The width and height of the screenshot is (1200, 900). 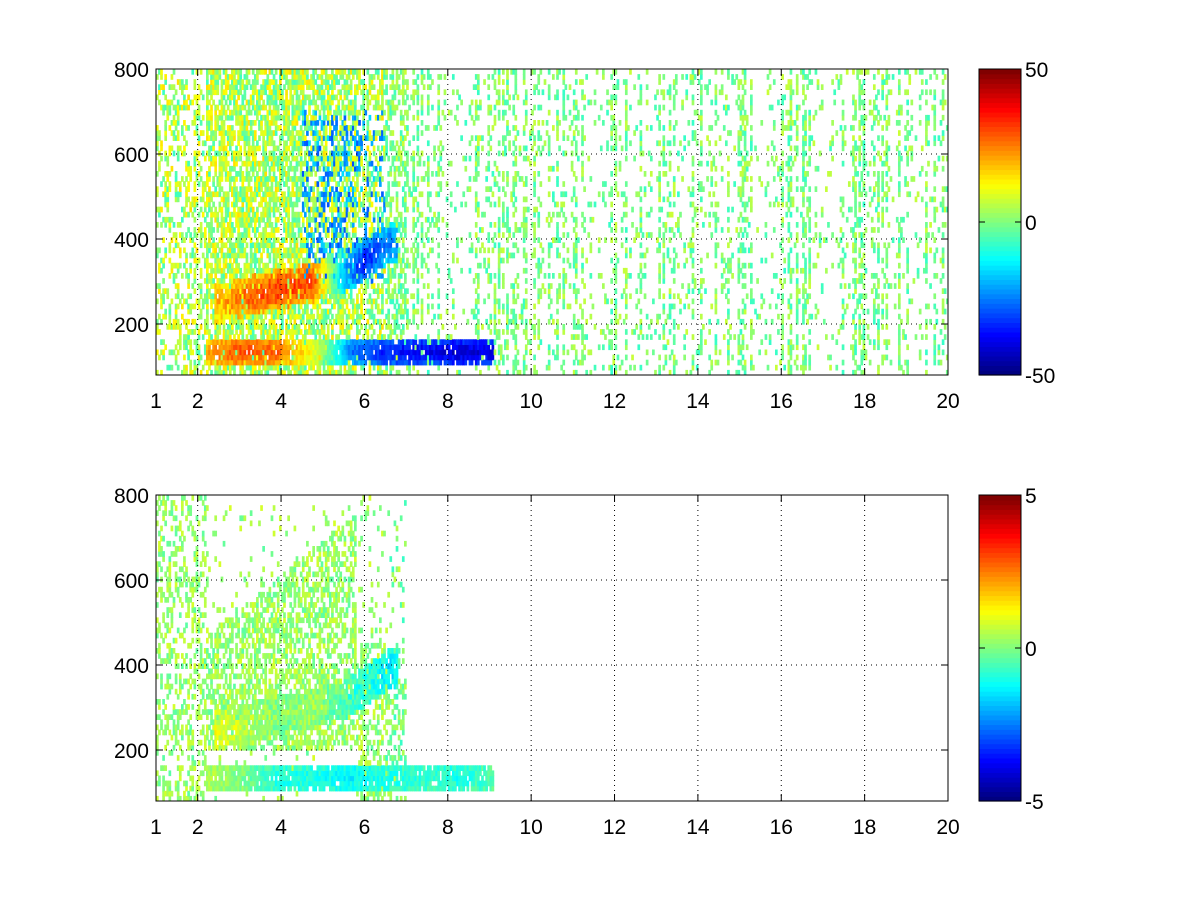 I want to click on colorbar-tick-label: 50, so click(x=1036, y=70).